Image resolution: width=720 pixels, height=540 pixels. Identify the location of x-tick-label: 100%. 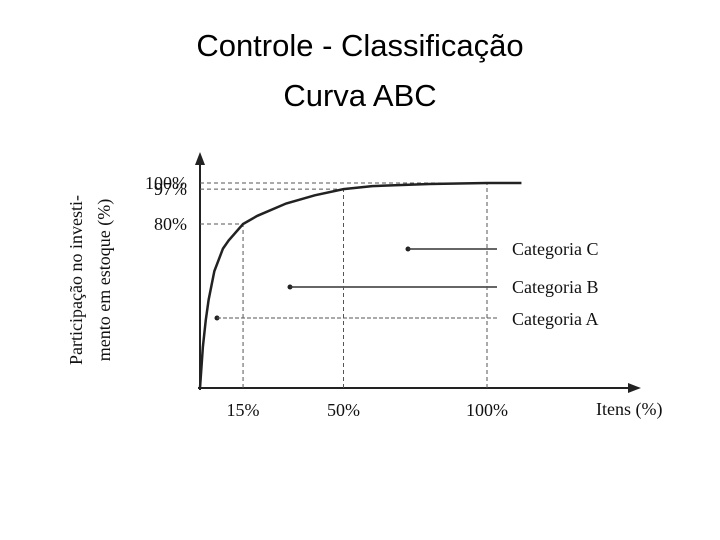
(487, 410).